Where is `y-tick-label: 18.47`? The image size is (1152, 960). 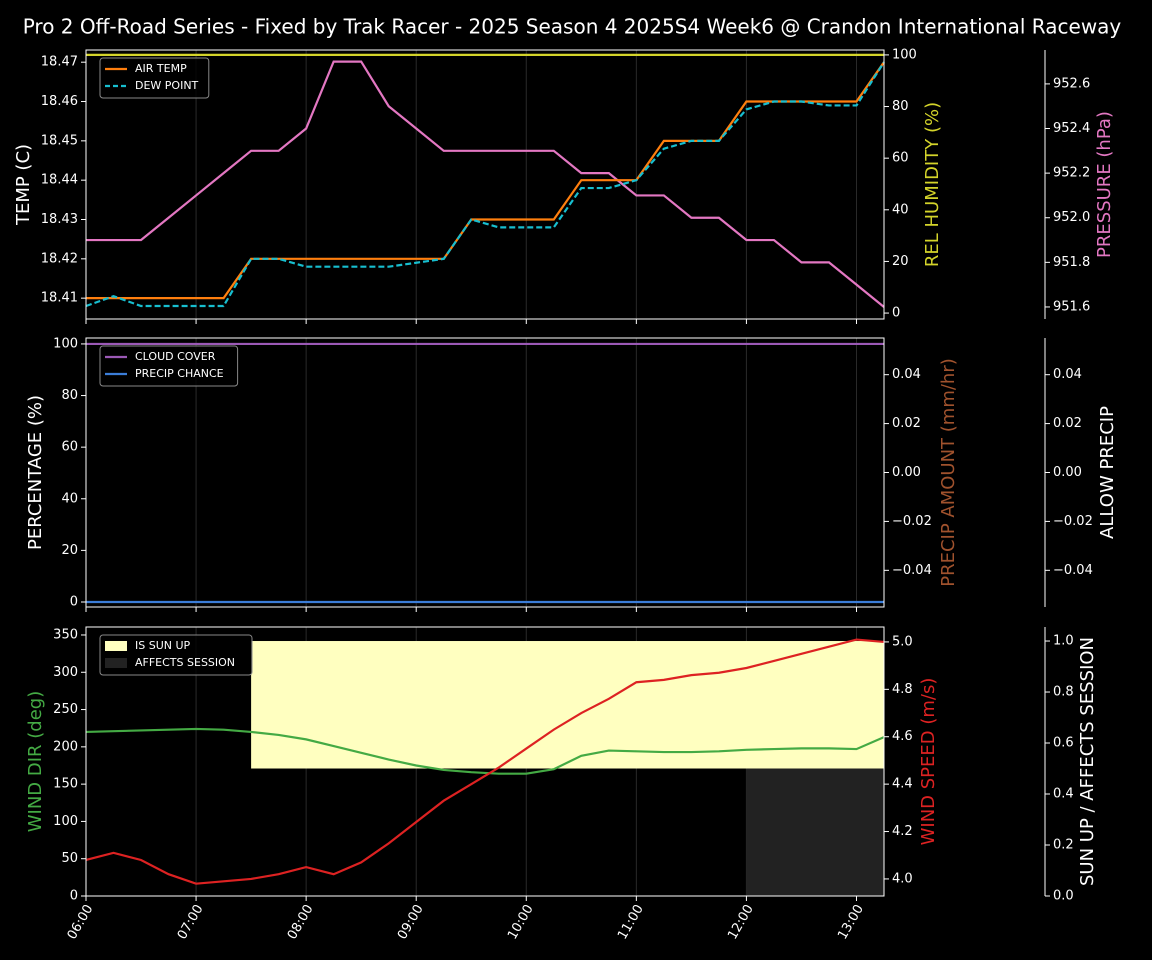 y-tick-label: 18.47 is located at coordinates (59, 62).